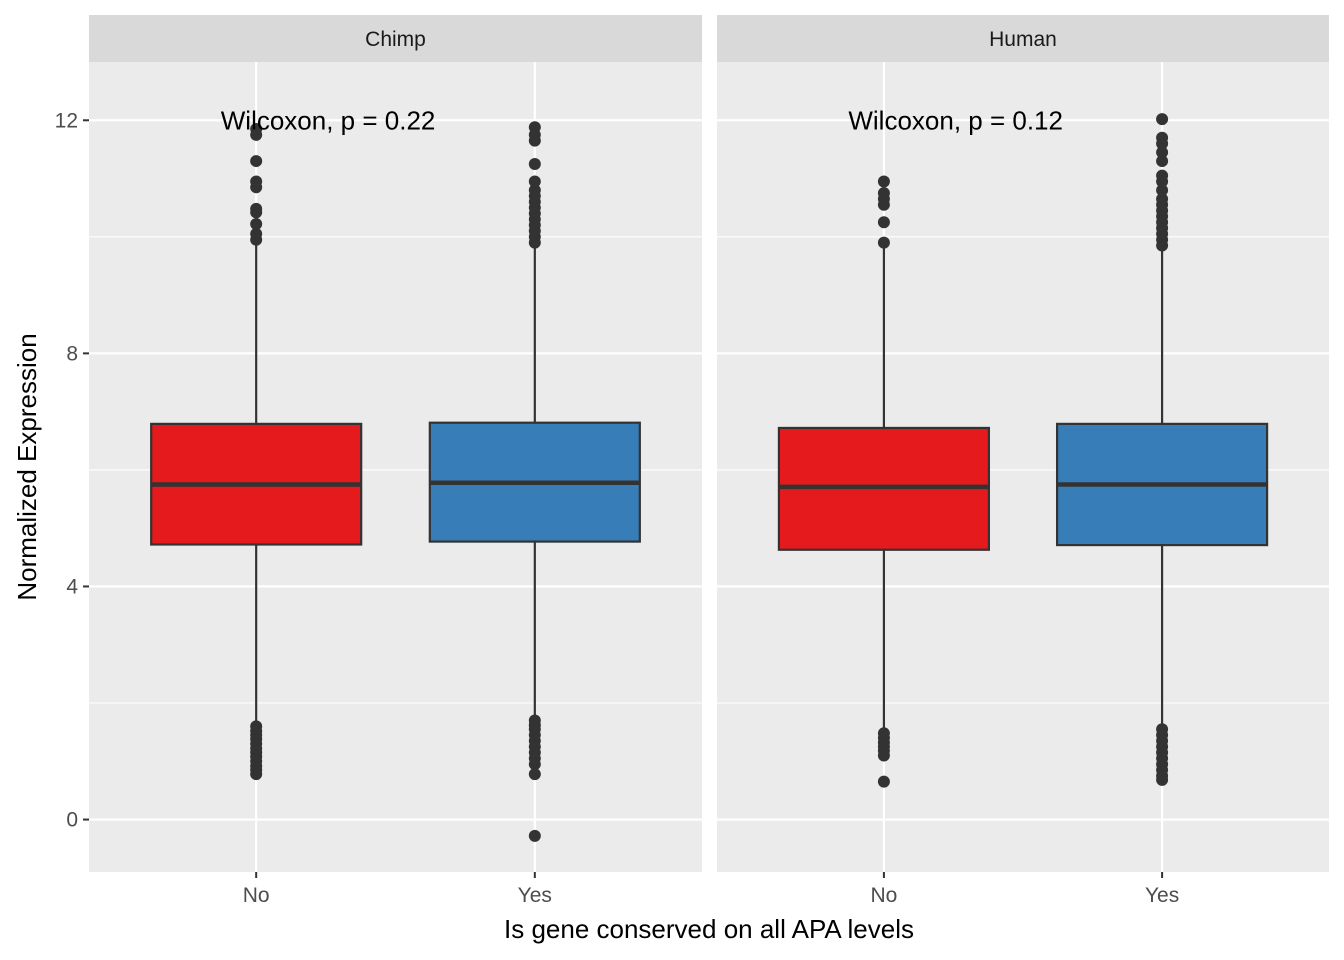 The image size is (1344, 960). What do you see at coordinates (709, 929) in the screenshot?
I see `x-axis-title: Is gene conserved on all APA levels` at bounding box center [709, 929].